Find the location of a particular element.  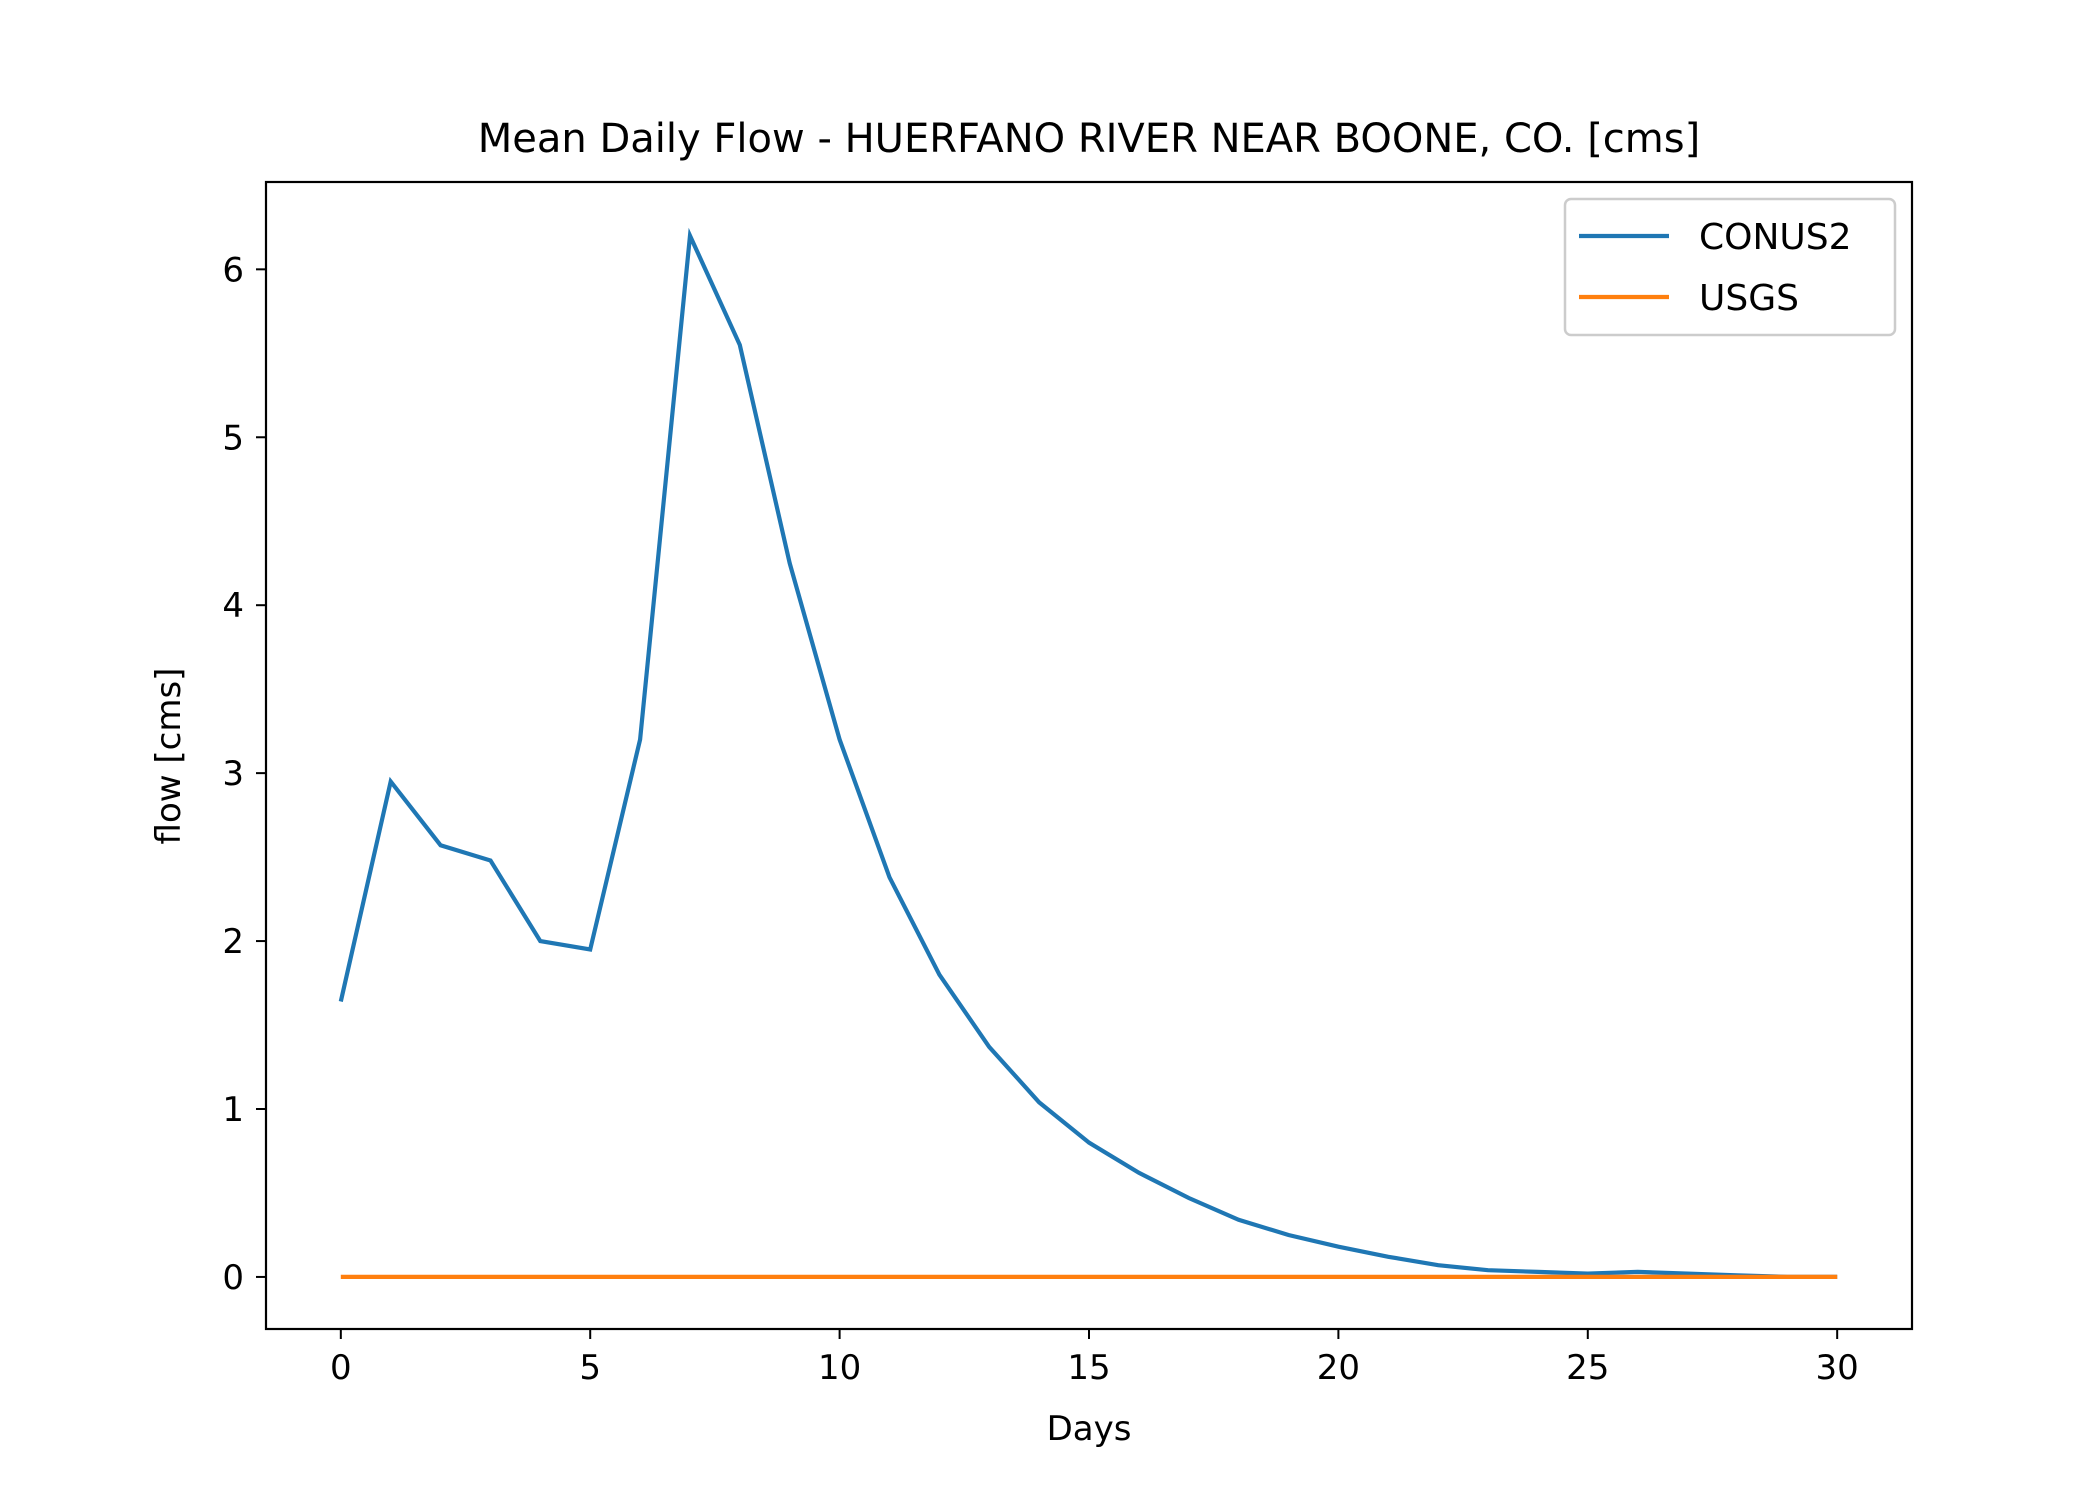

legend-label-conus2: CONUS2 is located at coordinates (1775, 237).